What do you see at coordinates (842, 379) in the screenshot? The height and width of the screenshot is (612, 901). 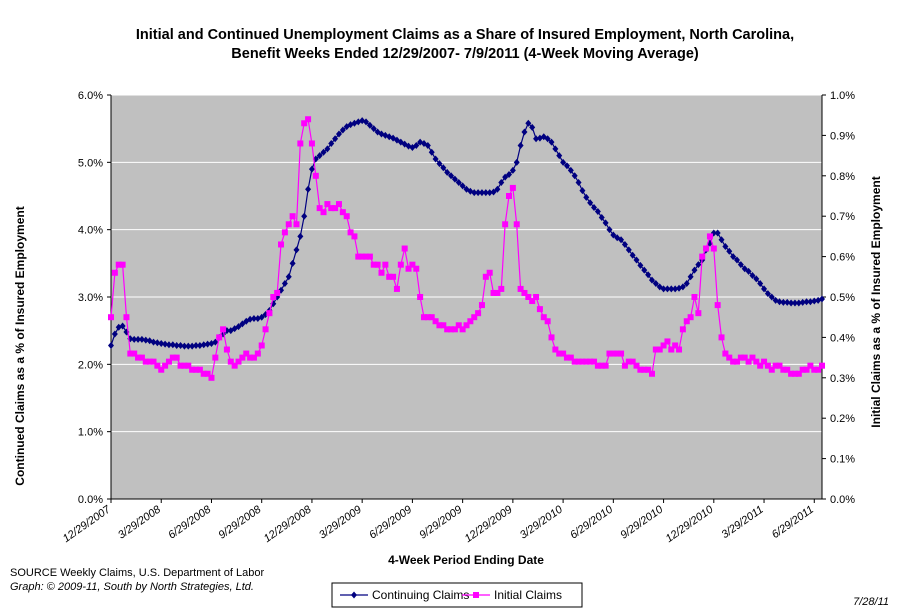 I see `y2-tick-label: 0.3%` at bounding box center [842, 379].